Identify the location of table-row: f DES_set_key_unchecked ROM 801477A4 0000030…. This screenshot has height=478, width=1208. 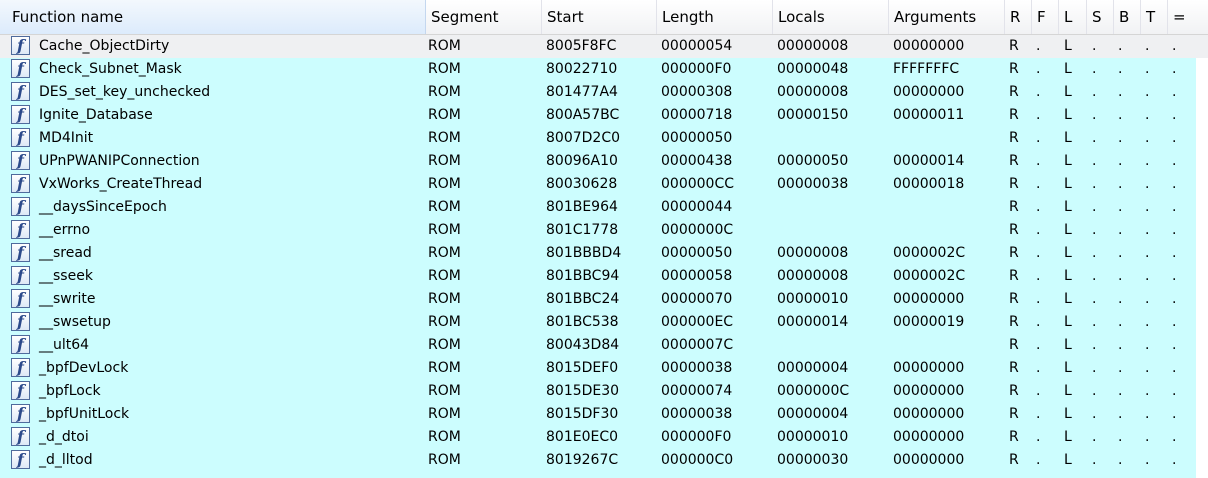
(598, 92).